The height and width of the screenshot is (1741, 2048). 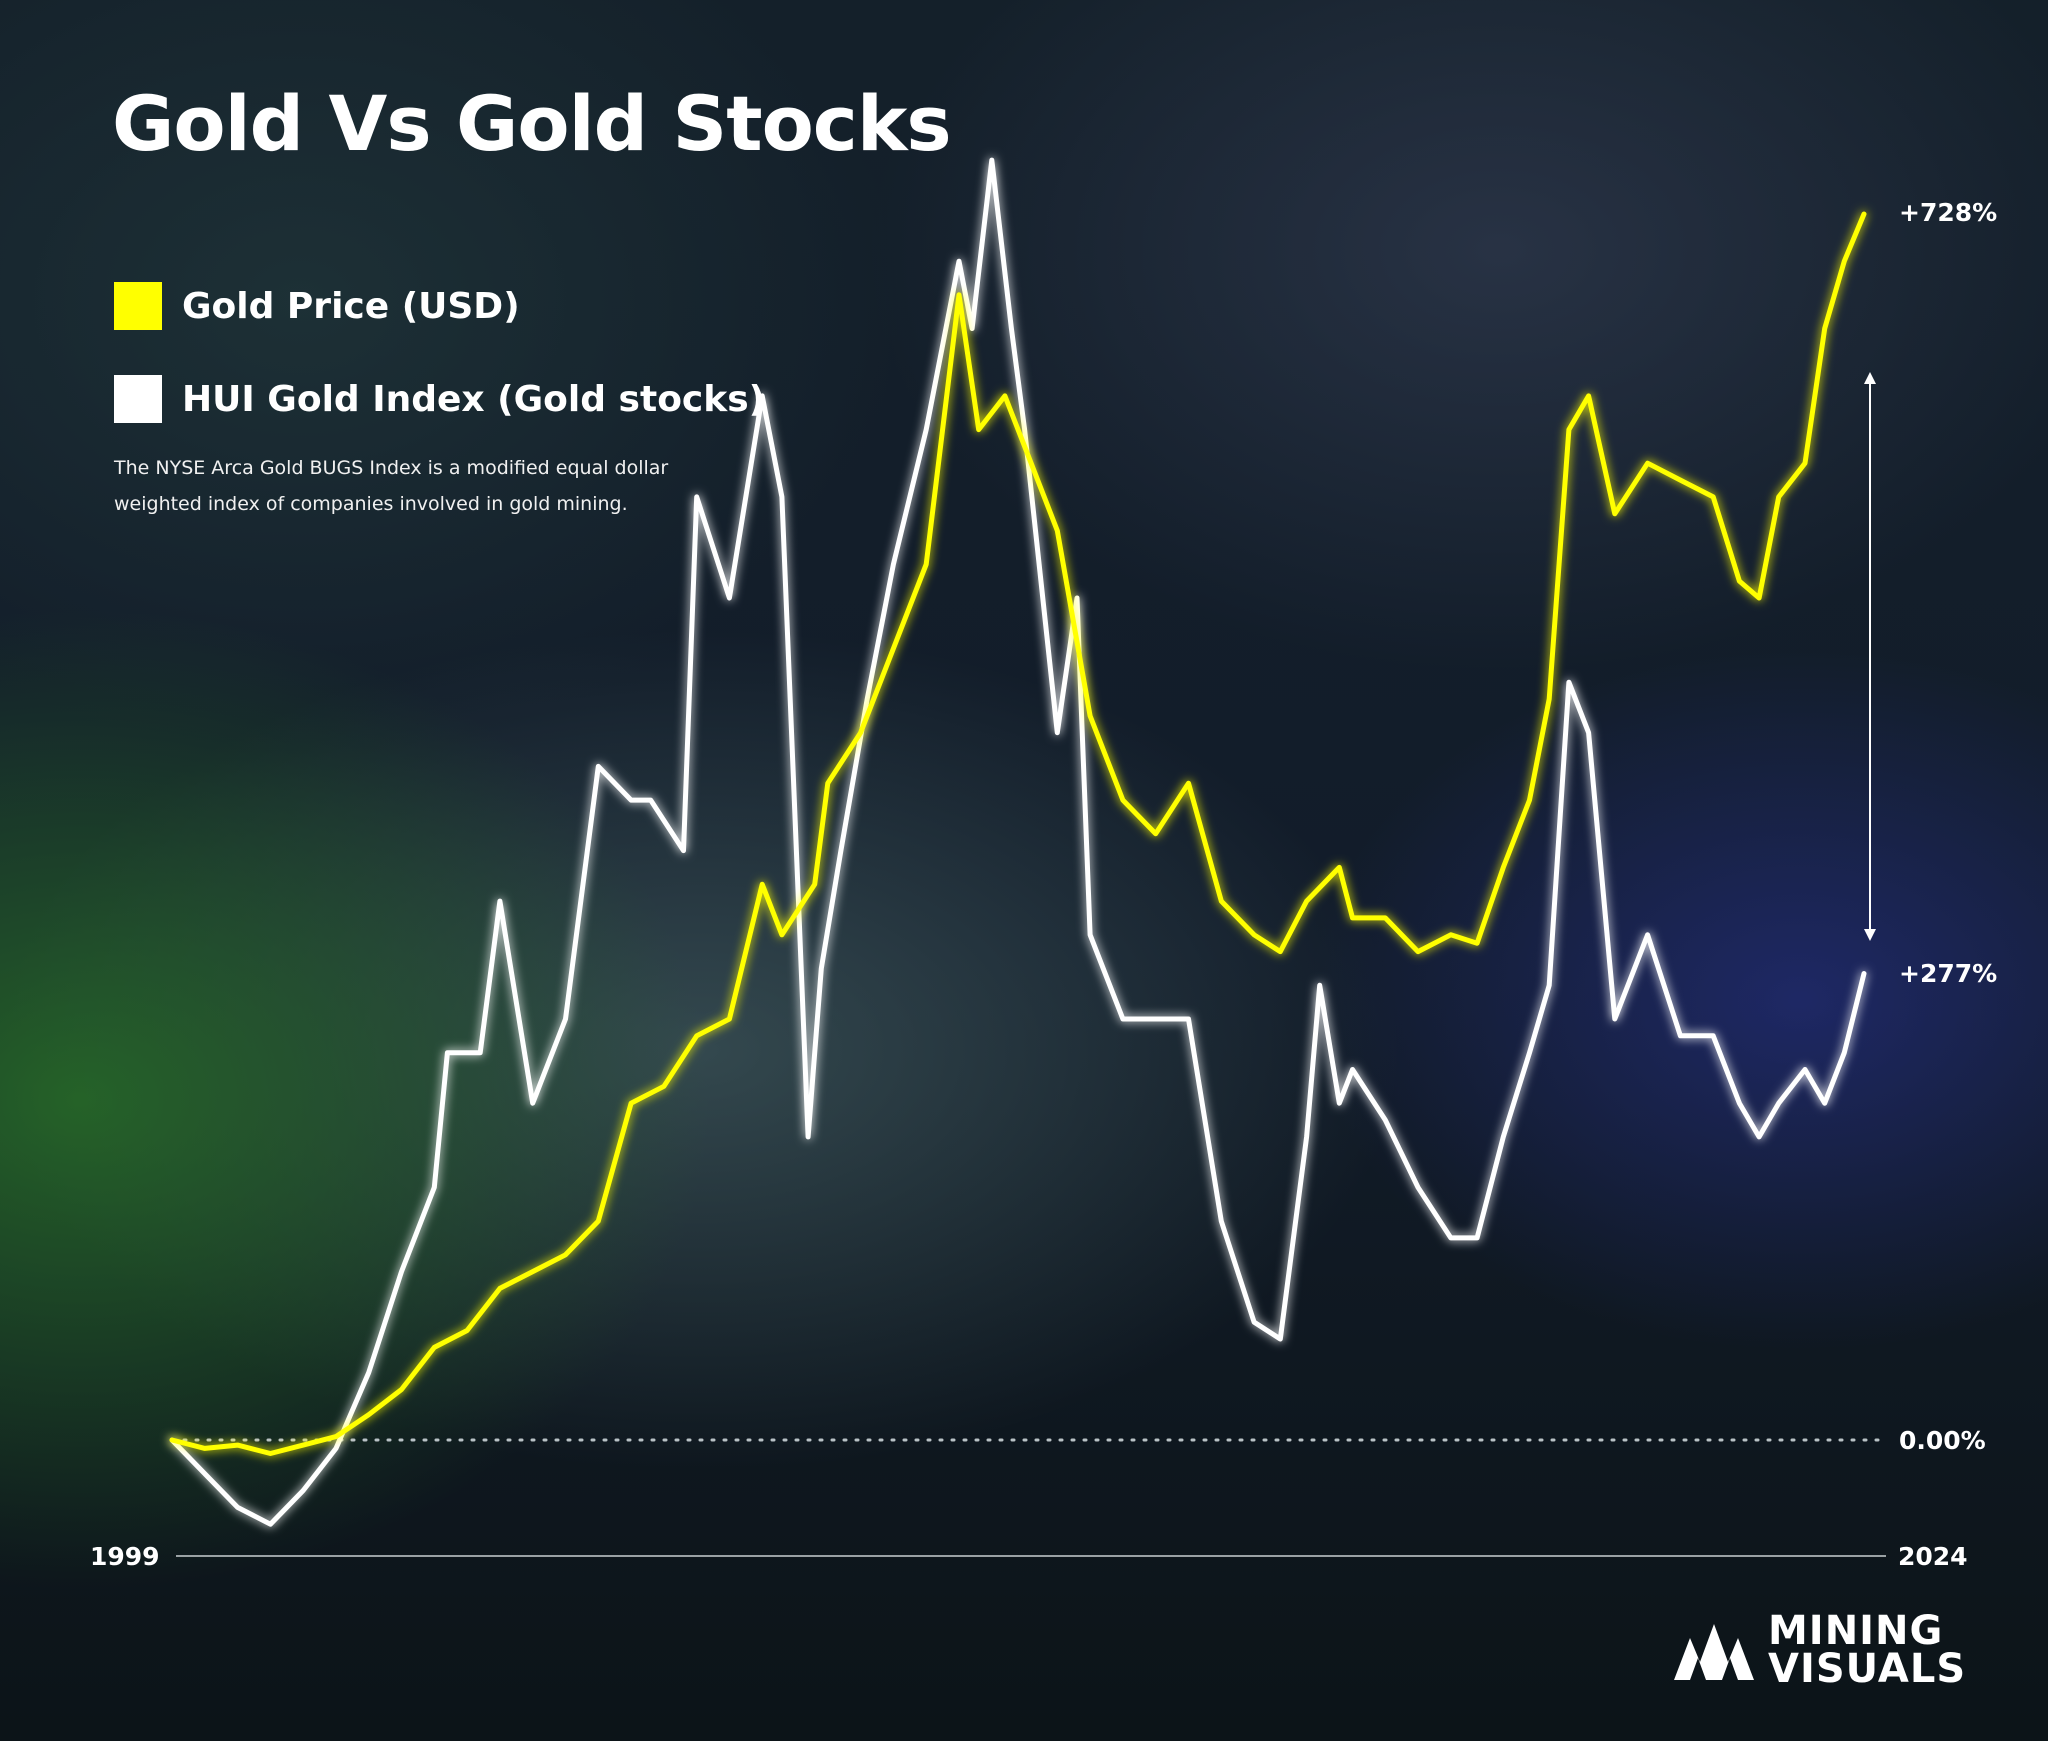 What do you see at coordinates (1948, 973) in the screenshot?
I see `hui-end-label: +277%` at bounding box center [1948, 973].